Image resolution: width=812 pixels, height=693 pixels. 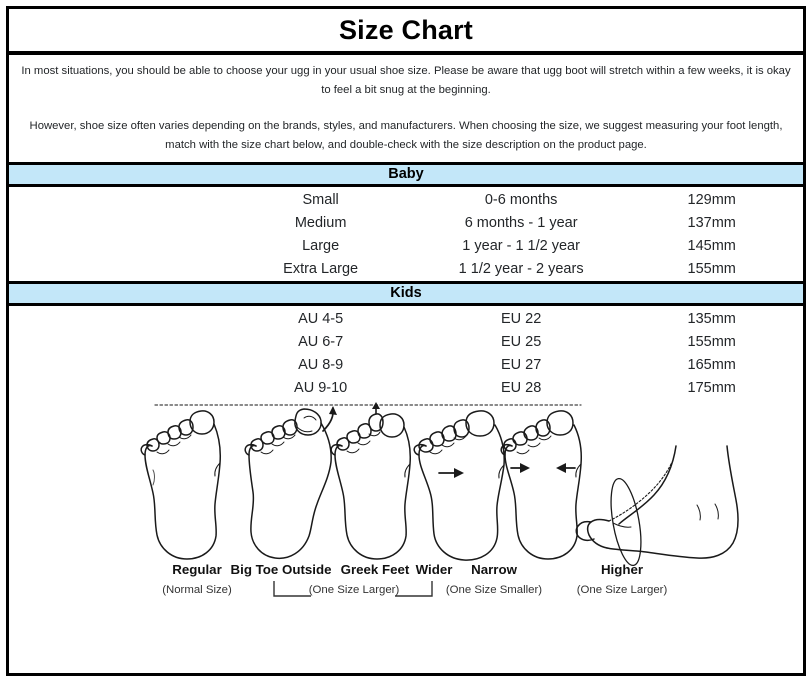 I want to click on cell-length: 137mm, so click(x=711, y=223).